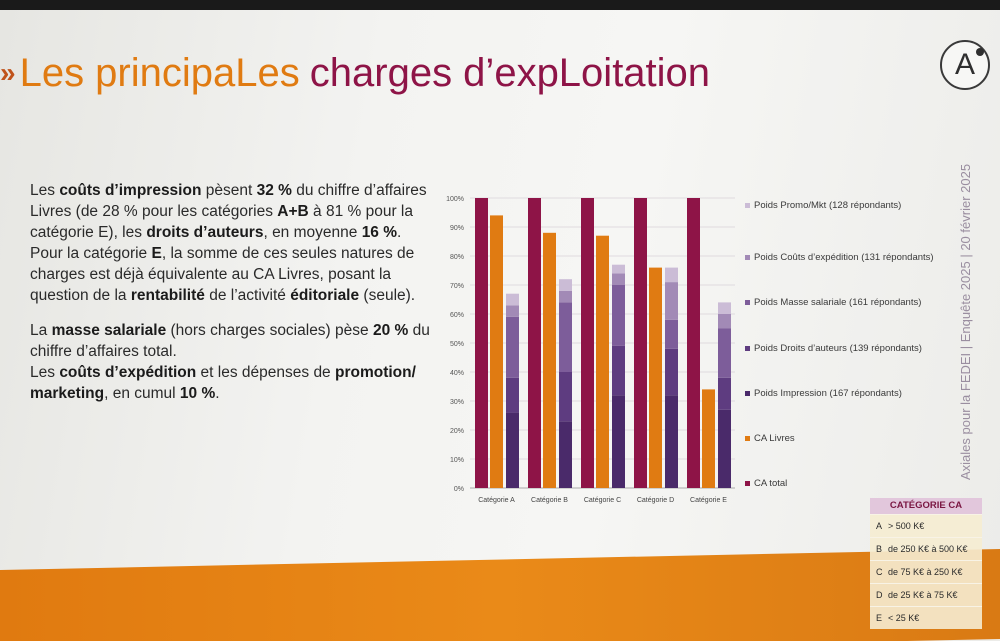 The width and height of the screenshot is (1000, 641). Describe the element at coordinates (879, 618) in the screenshot. I see `category-key: E` at that location.